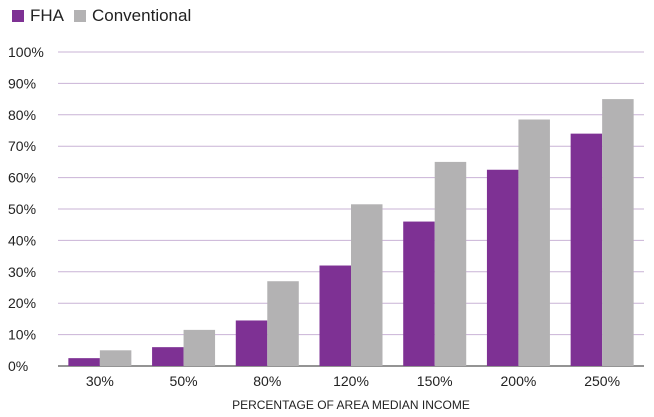  Describe the element at coordinates (47, 15) in the screenshot. I see `legend-label-fha: FHA` at that location.